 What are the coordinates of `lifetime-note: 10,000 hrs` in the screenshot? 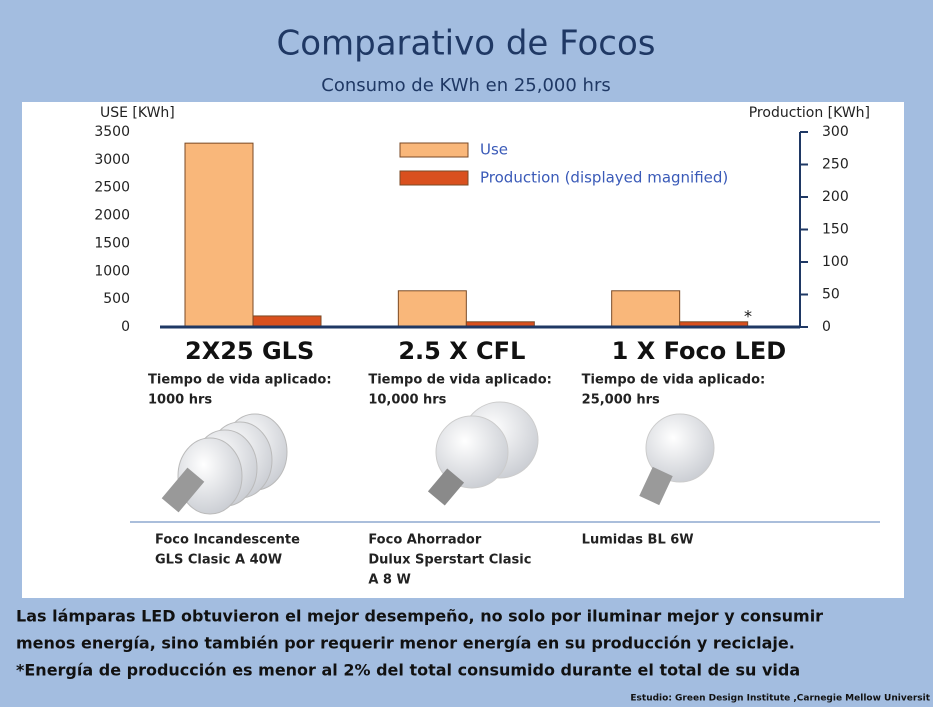 It's located at (407, 400).